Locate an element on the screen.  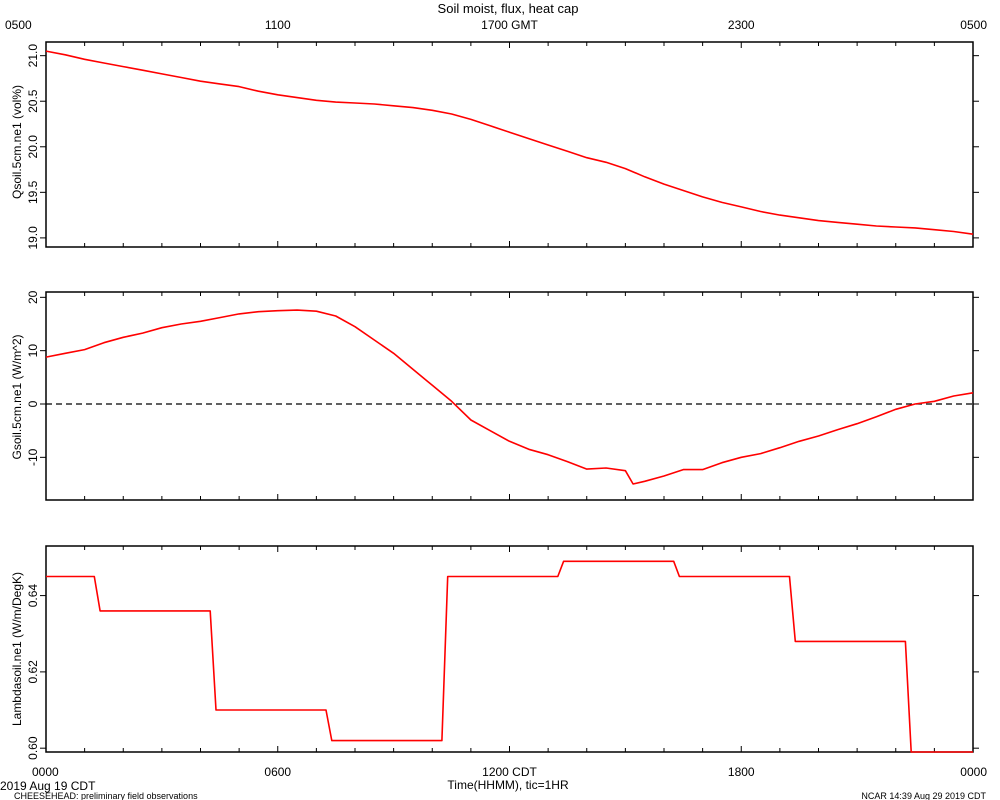
bottom-tick-label: 1800 is located at coordinates (741, 772).